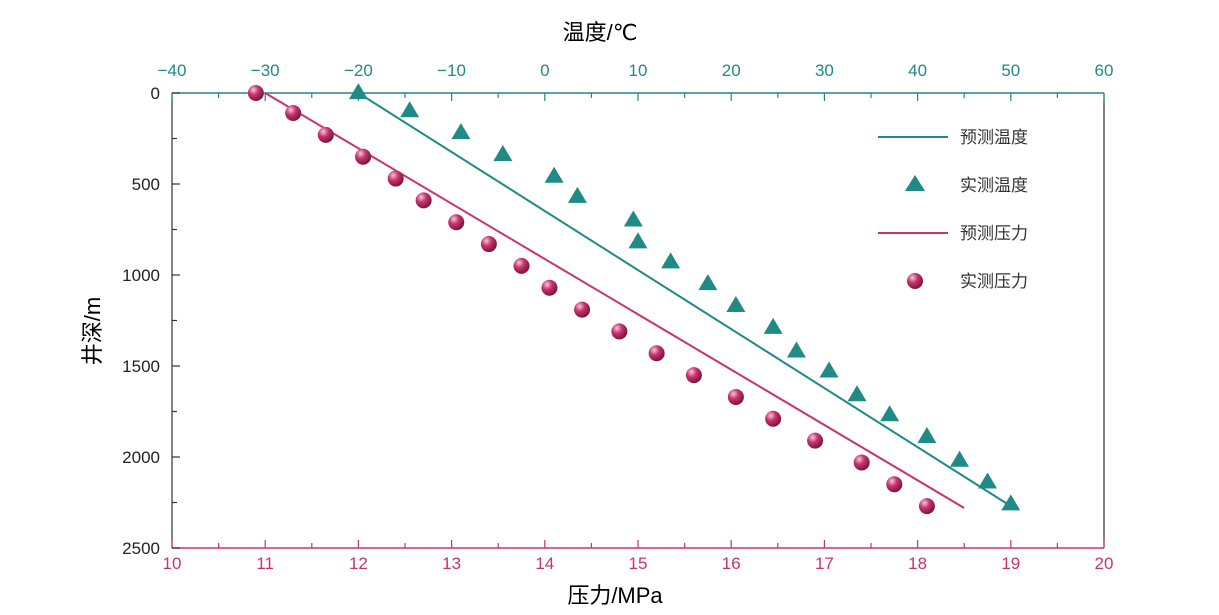  I want to click on top-tick-label: −30, so click(265, 70).